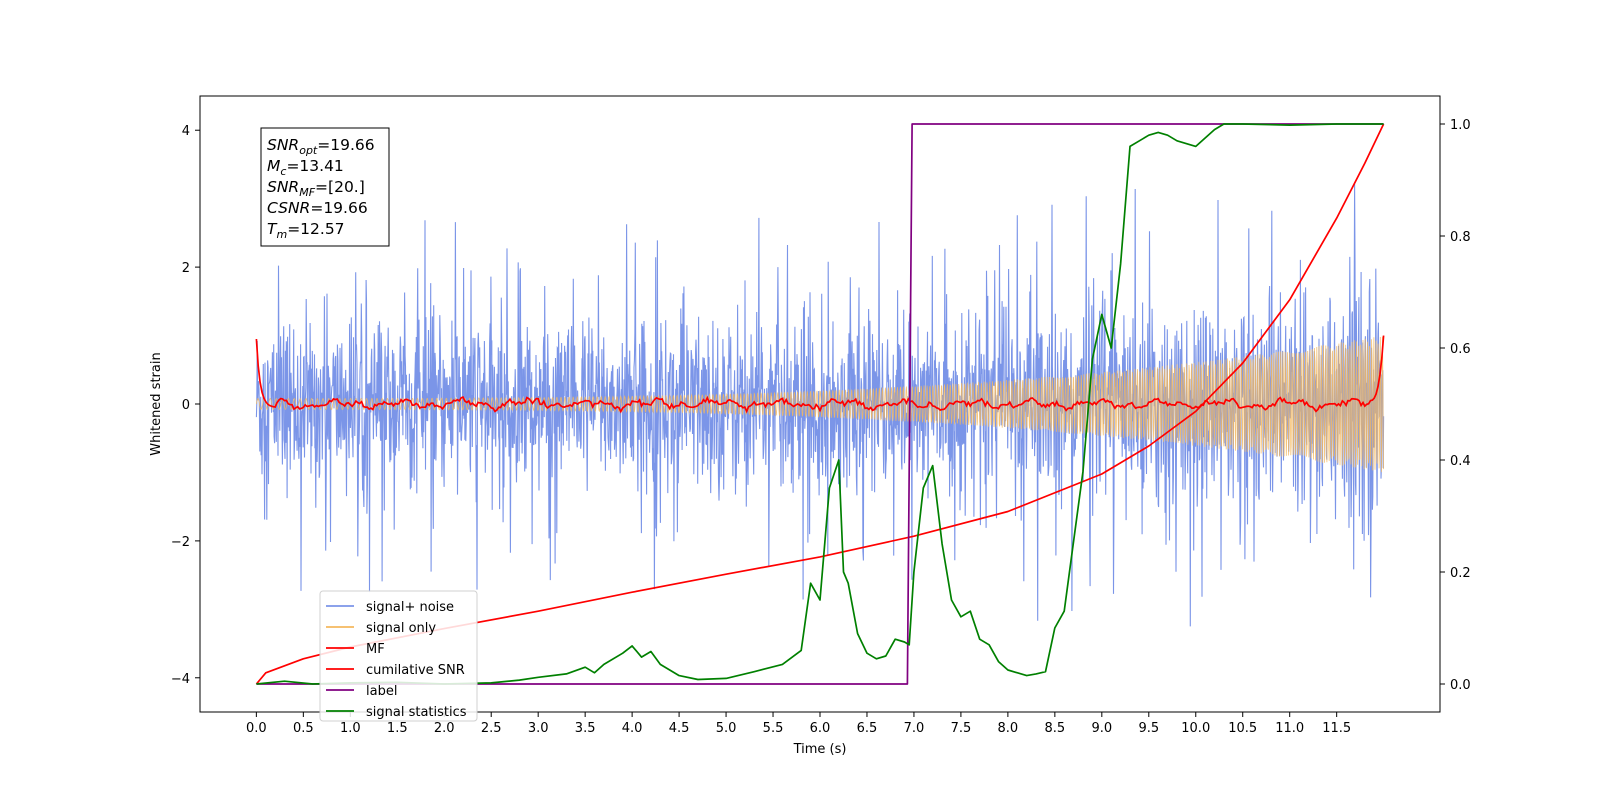 Image resolution: width=1600 pixels, height=800 pixels. What do you see at coordinates (317, 208) in the screenshot?
I see `annotation-line: CSNR=19.66` at bounding box center [317, 208].